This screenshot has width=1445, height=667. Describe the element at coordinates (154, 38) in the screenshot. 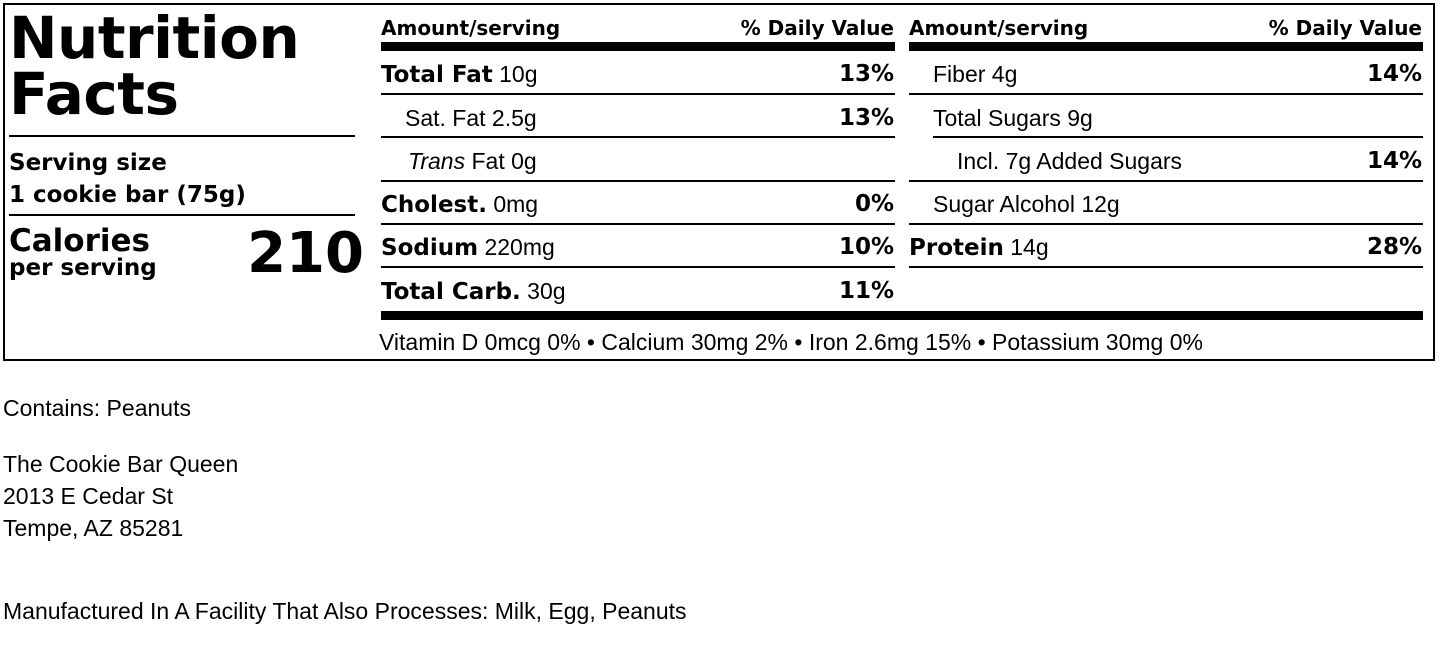

I see `title-line-1: Nutrition` at that location.